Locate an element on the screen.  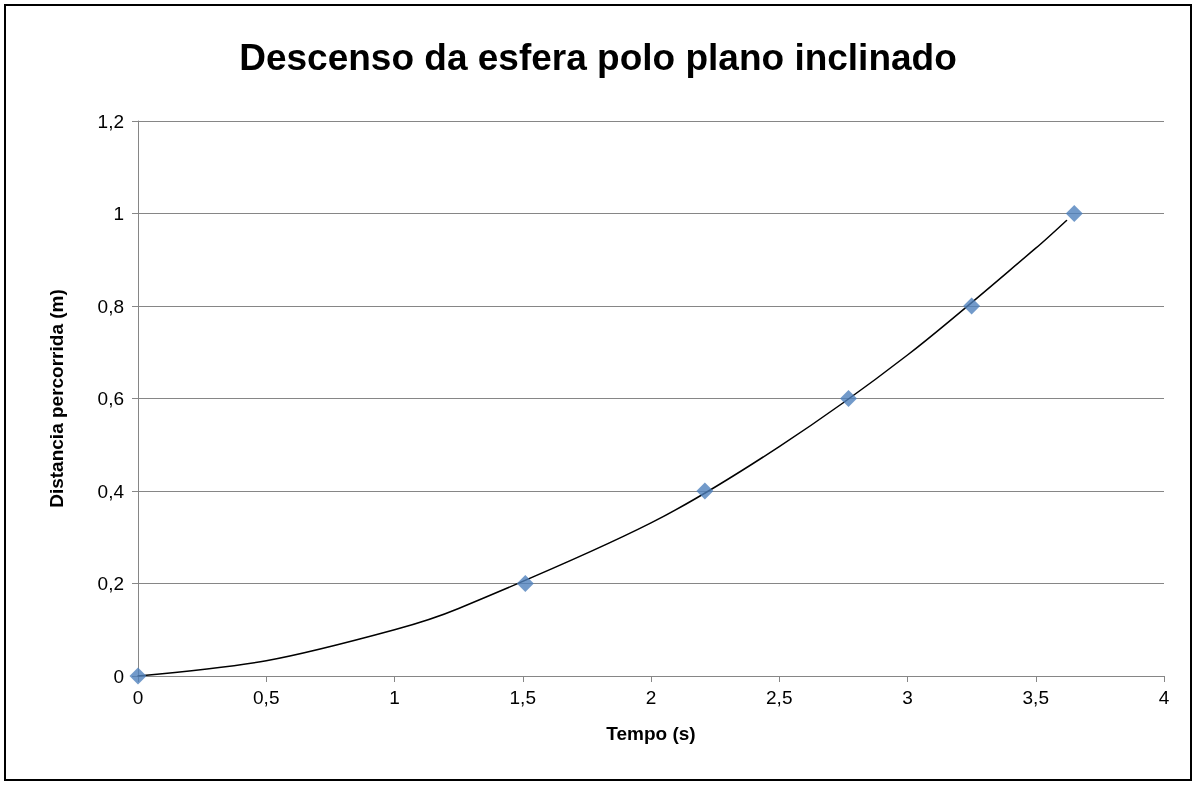
x-tick-label: 1 is located at coordinates (394, 697).